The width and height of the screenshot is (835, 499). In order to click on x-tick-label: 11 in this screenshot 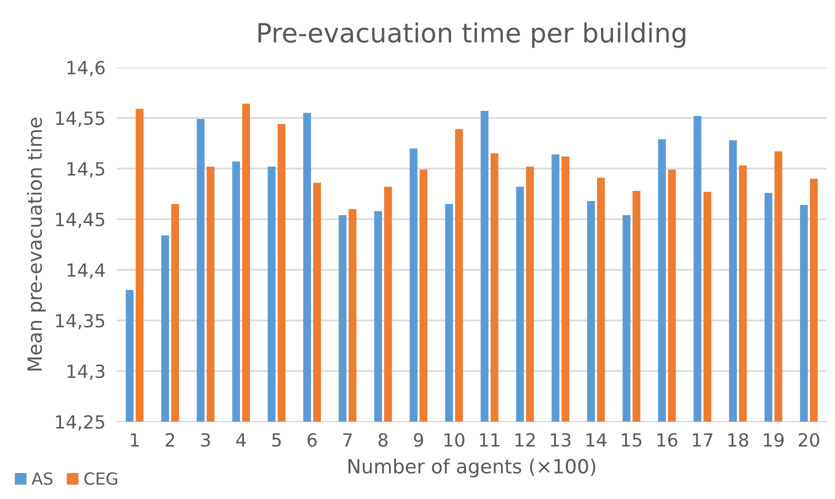, I will do `click(490, 439)`.